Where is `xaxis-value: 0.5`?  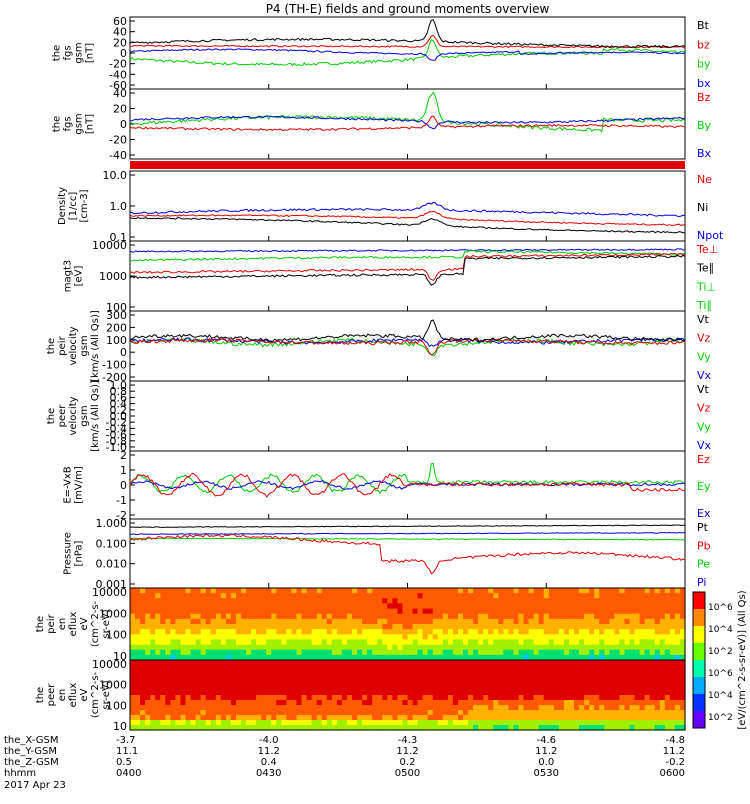
xaxis-value: 0.5 is located at coordinates (124, 762).